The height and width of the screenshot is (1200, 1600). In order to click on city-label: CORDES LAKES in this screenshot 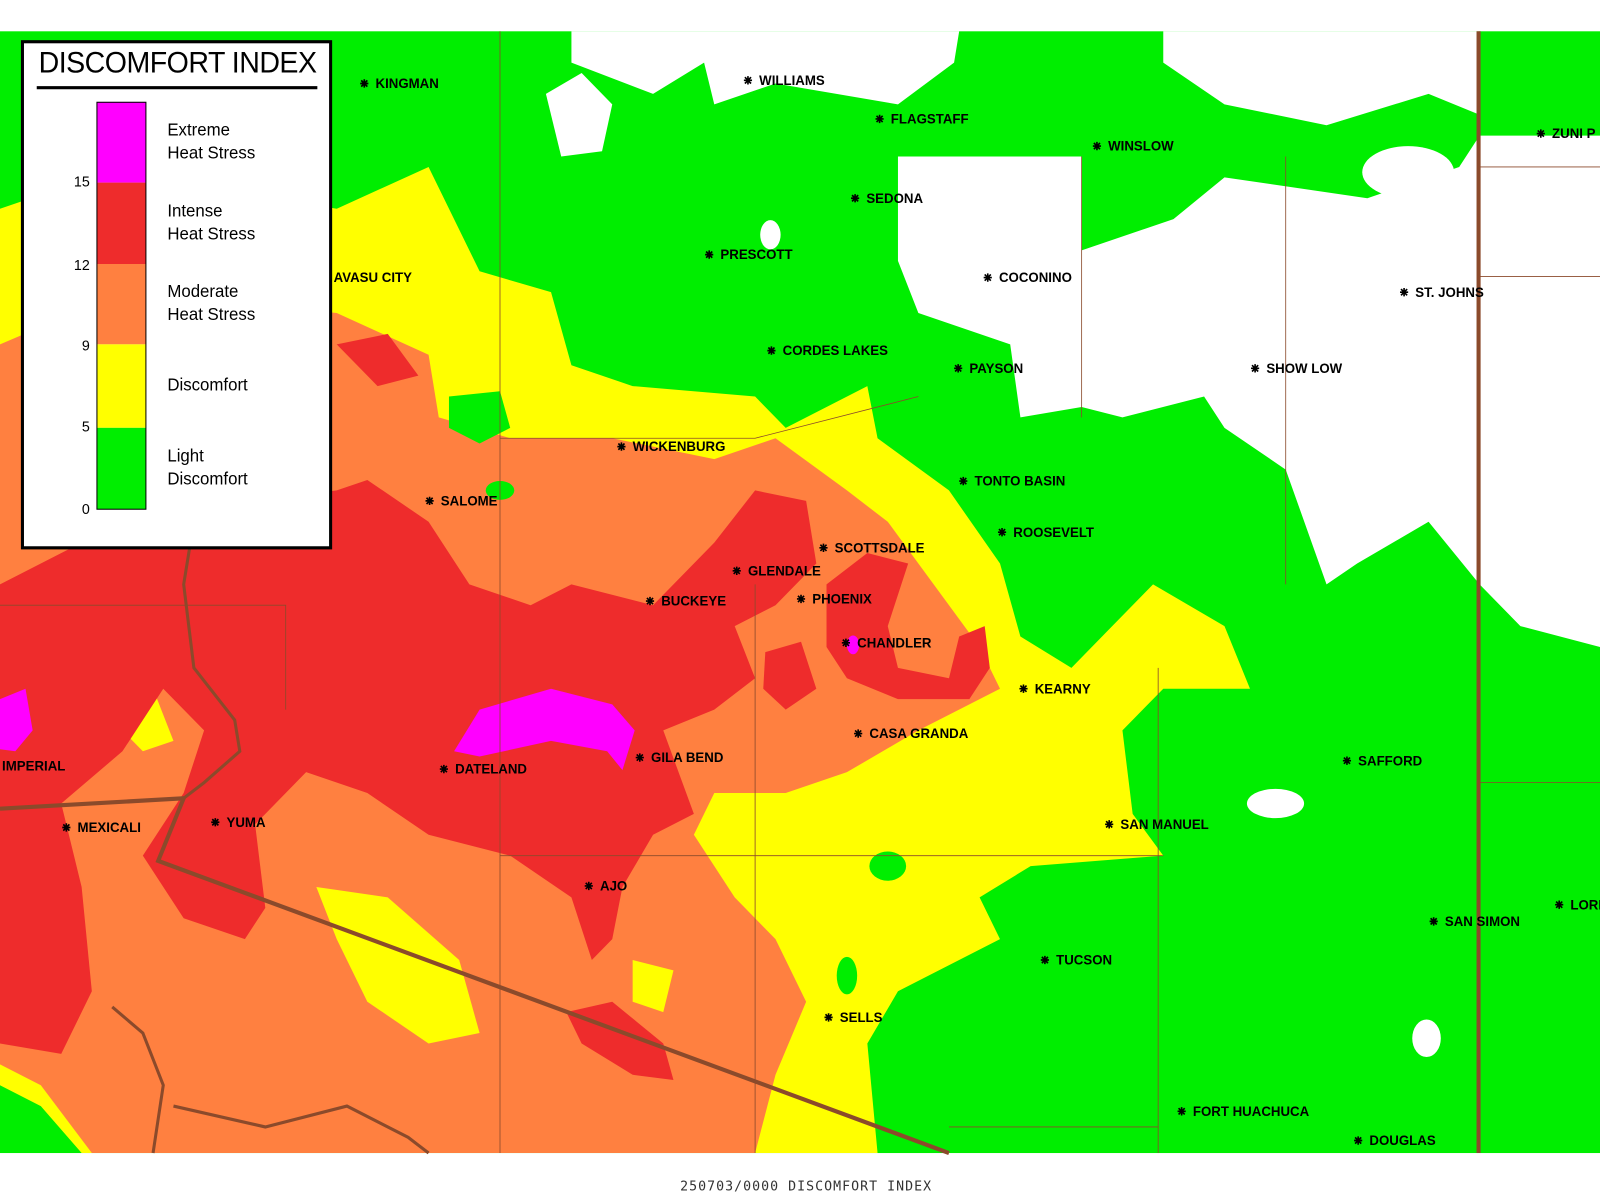, I will do `click(835, 350)`.